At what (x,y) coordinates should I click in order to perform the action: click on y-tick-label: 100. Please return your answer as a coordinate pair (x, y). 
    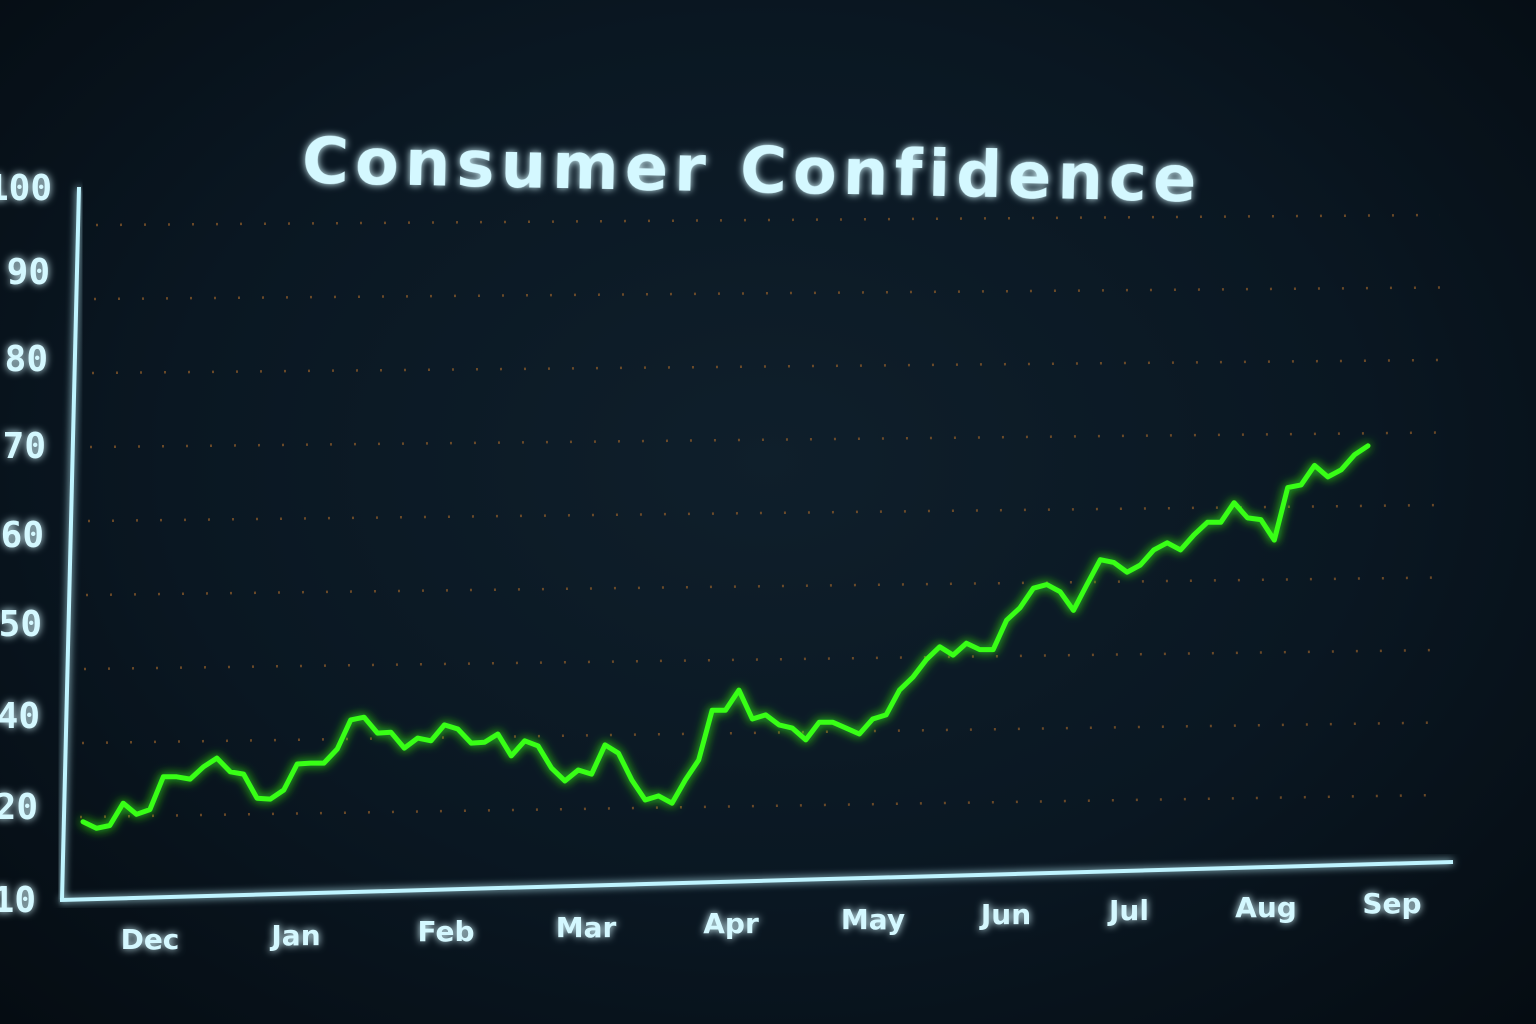
    Looking at the image, I should click on (26, 188).